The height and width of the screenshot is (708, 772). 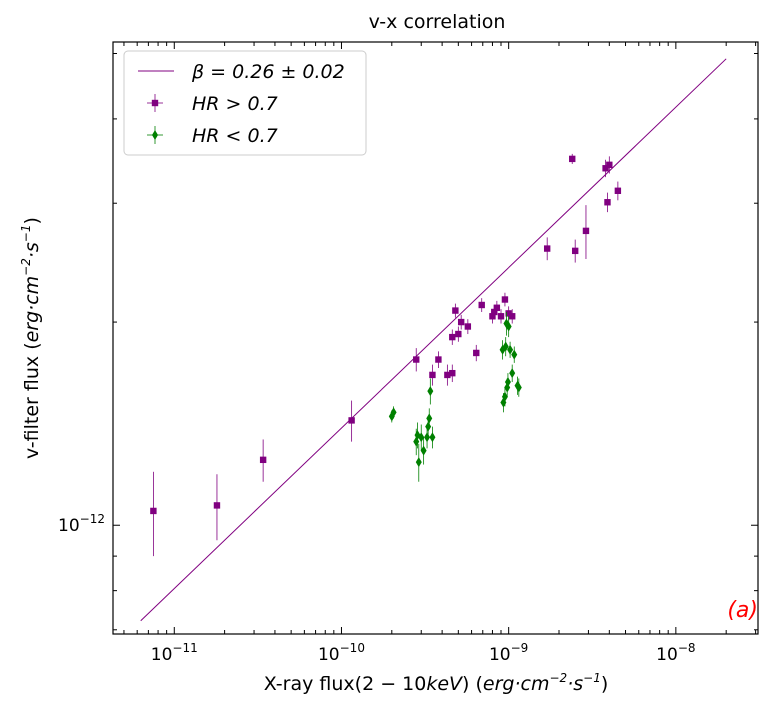 I want to click on x-axis-label: X-ray flux(2 − 10keV) (erg·cm−2·s−1), so click(x=436, y=683).